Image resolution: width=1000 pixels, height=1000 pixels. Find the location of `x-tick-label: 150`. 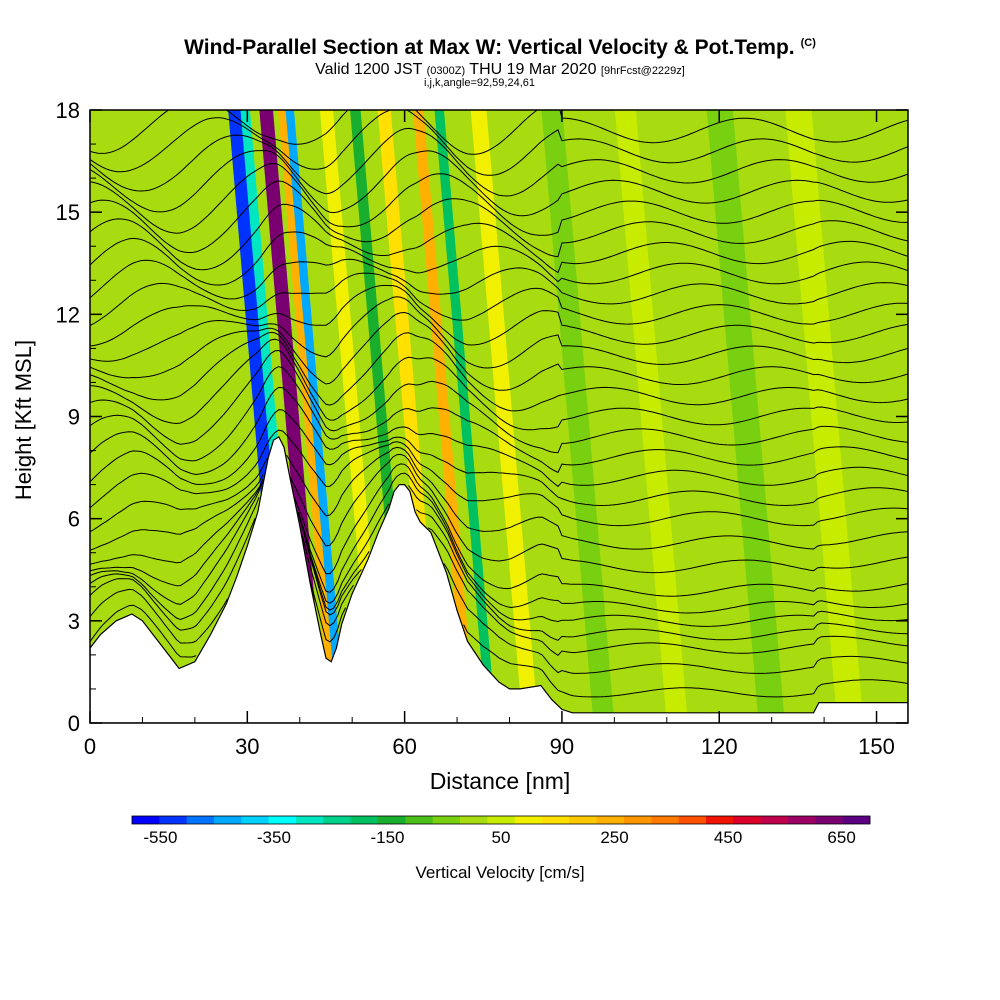

x-tick-label: 150 is located at coordinates (876, 746).